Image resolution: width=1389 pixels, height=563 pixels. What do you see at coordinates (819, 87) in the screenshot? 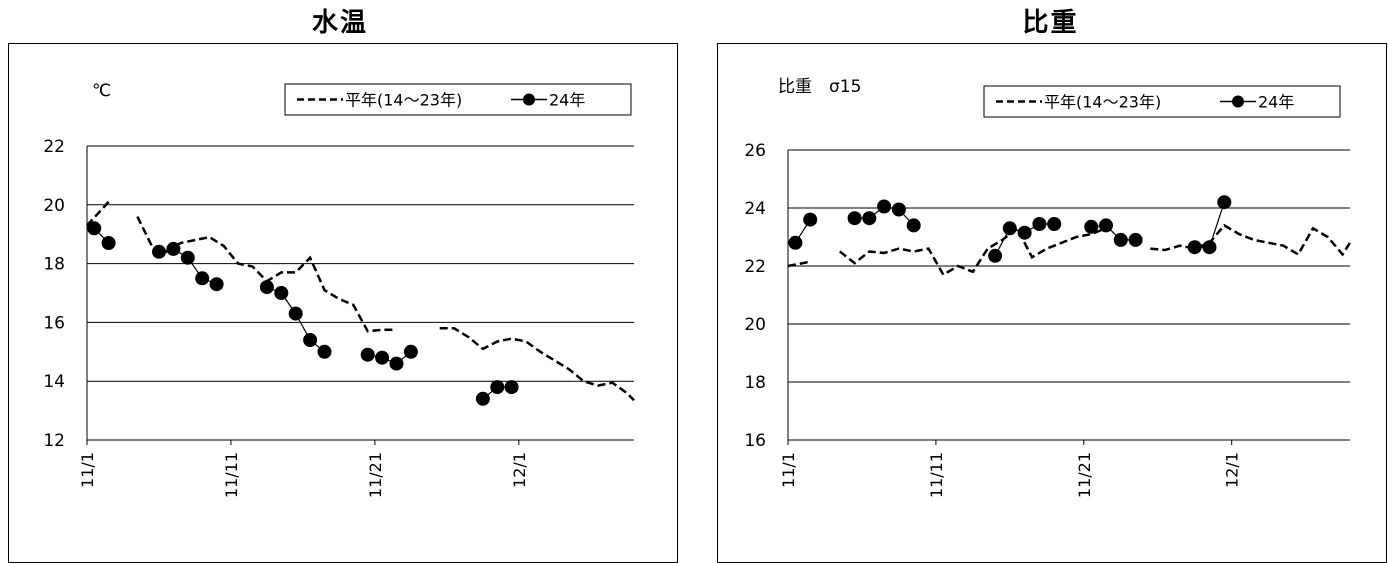
I see `specific-gravity-unit-label: 比重 σ15` at bounding box center [819, 87].